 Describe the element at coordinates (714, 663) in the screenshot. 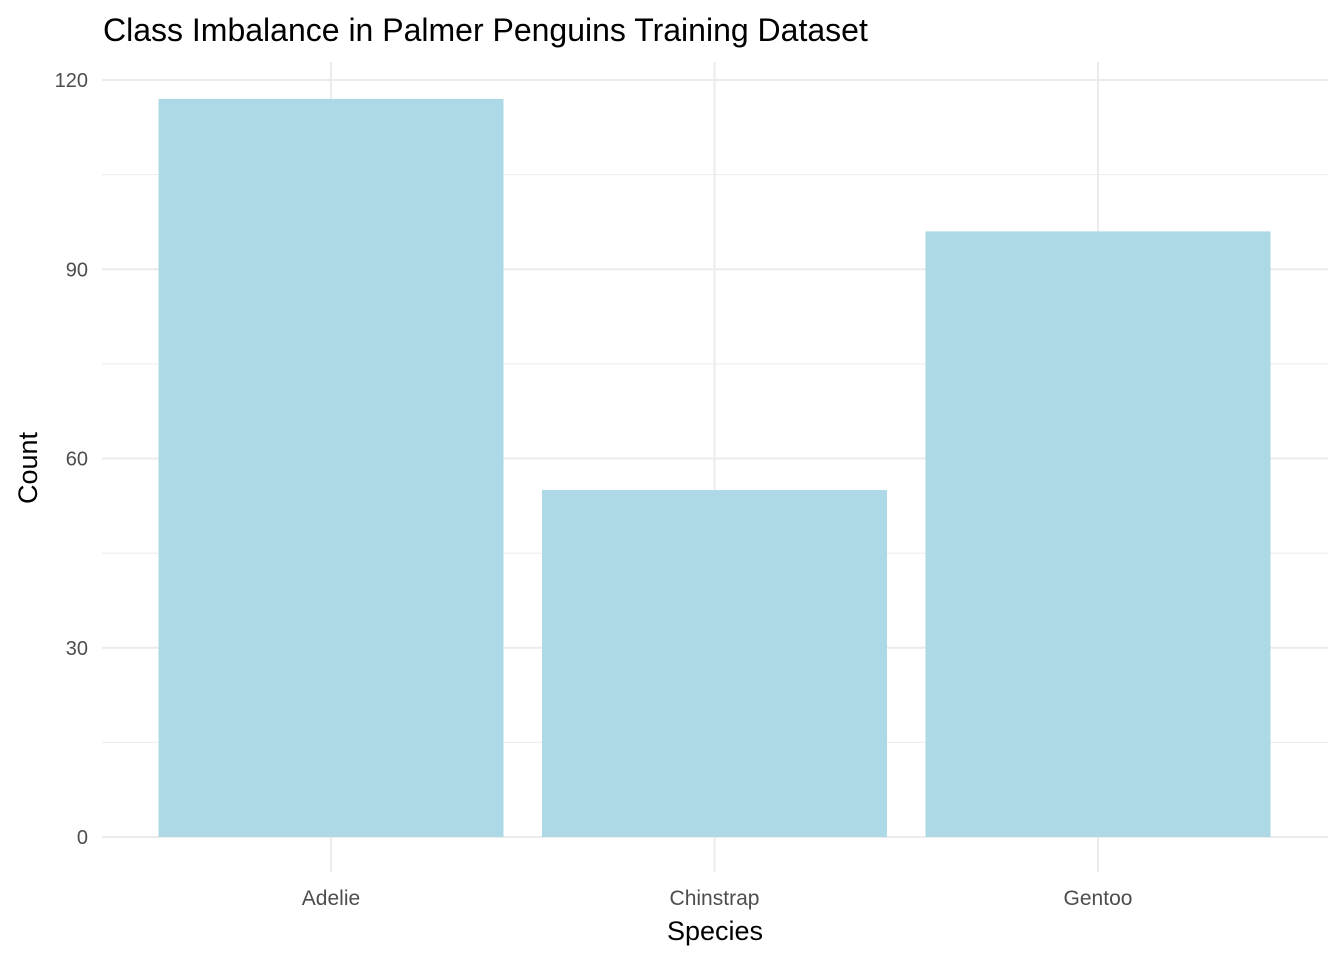

I see `bar-chinstrap` at that location.